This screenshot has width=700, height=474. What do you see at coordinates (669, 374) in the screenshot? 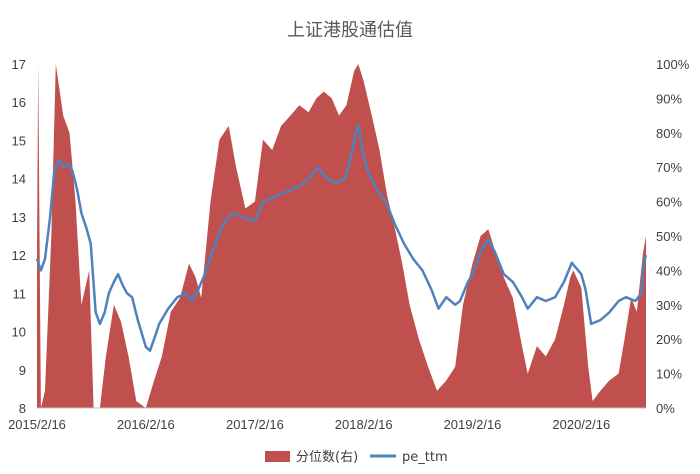
I see `y-right-tick-label: 10%` at bounding box center [669, 374].